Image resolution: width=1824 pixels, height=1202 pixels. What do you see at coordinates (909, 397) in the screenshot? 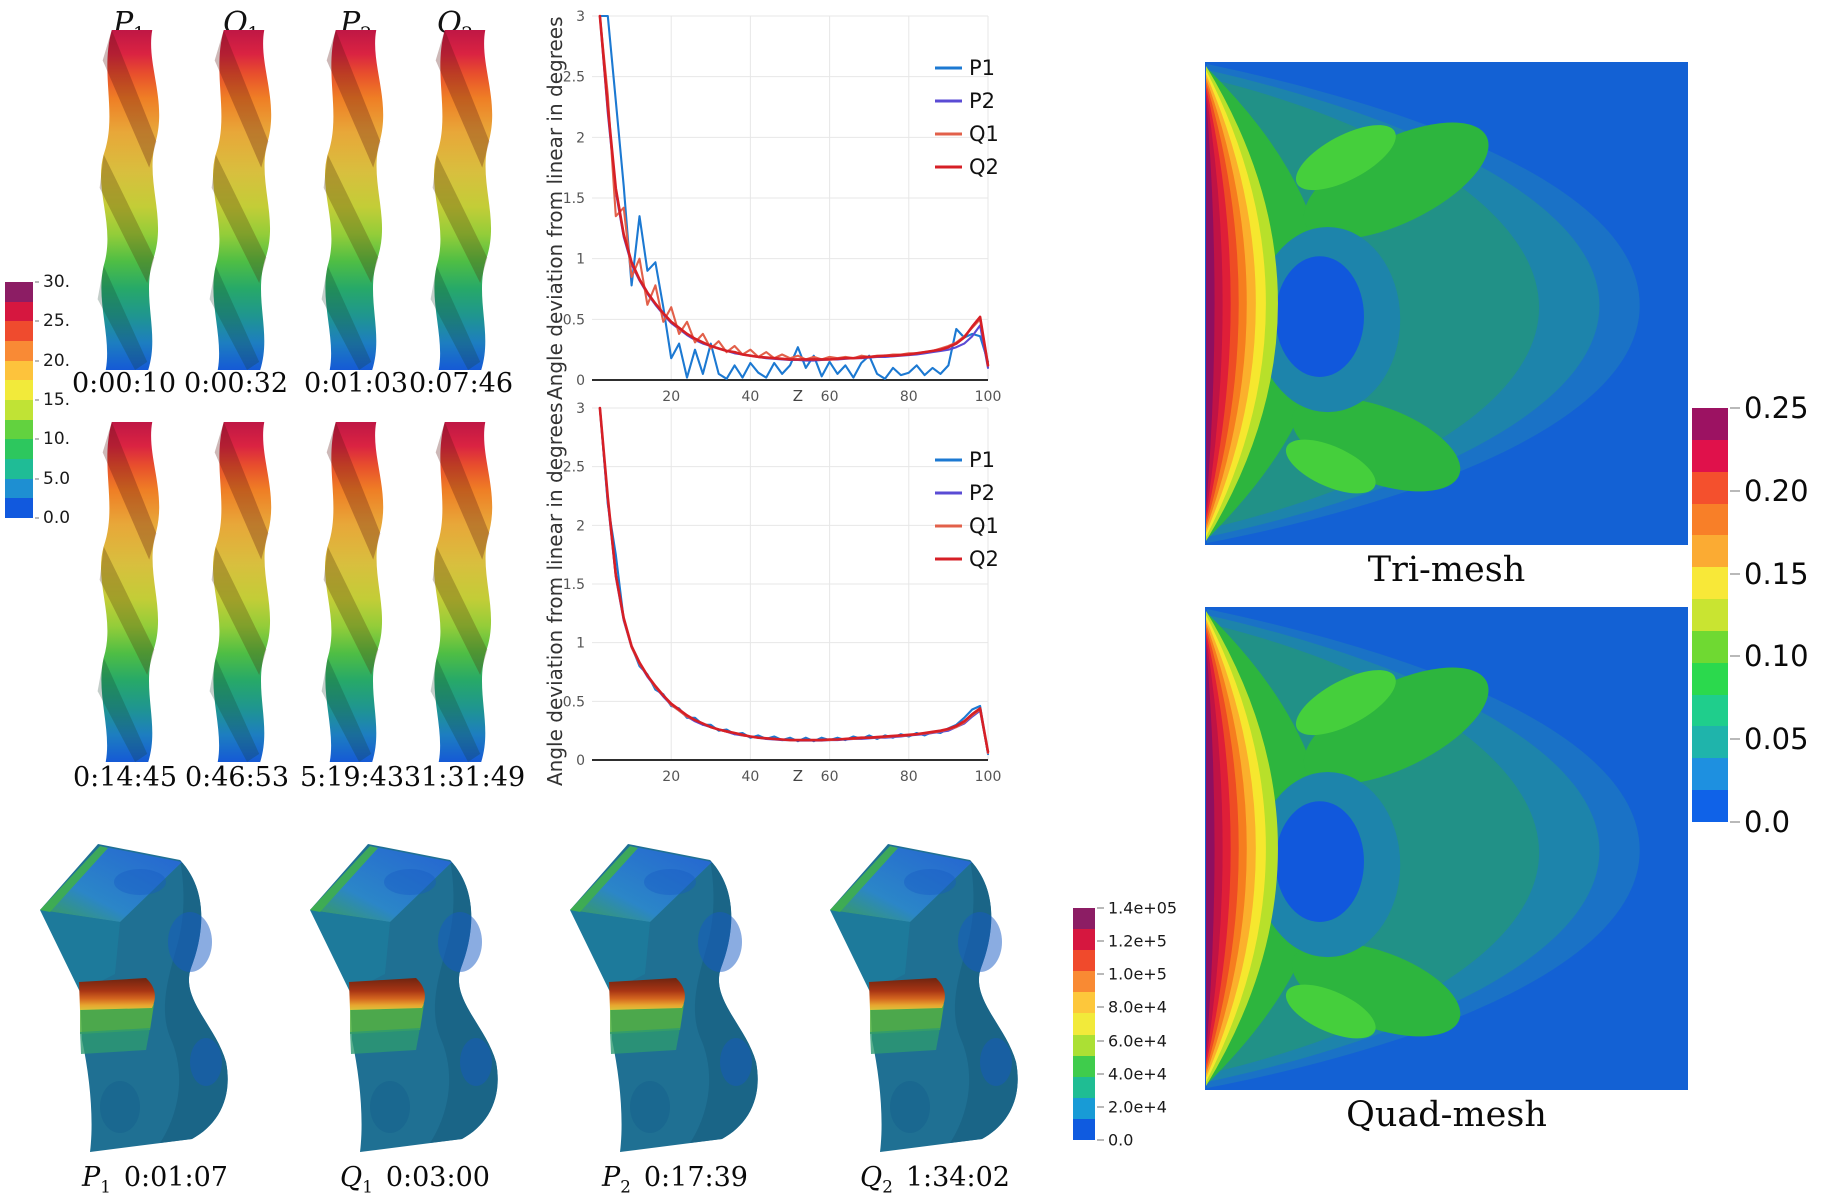
I see `x-tick-label: 80` at bounding box center [909, 397].